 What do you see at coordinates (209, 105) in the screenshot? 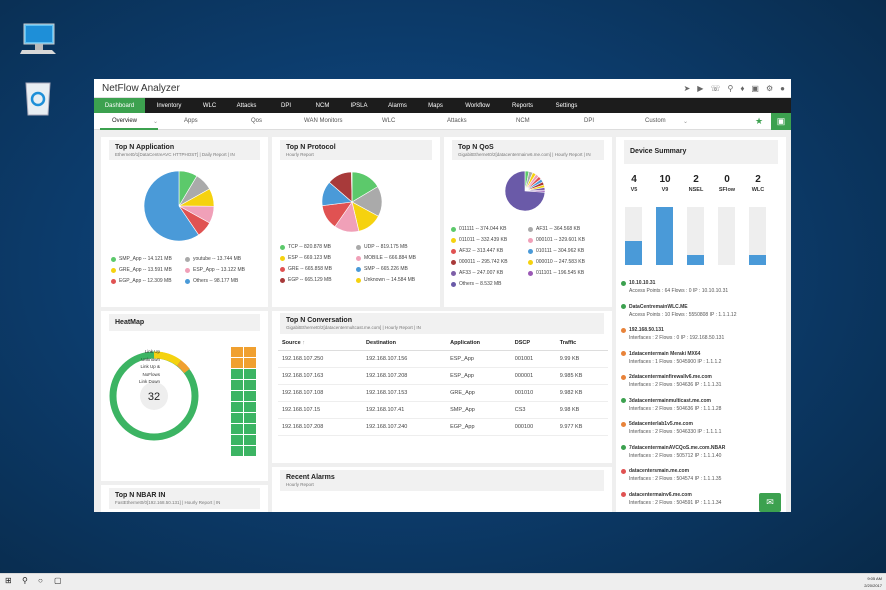
I see `nav-wlc: WLC` at bounding box center [209, 105].